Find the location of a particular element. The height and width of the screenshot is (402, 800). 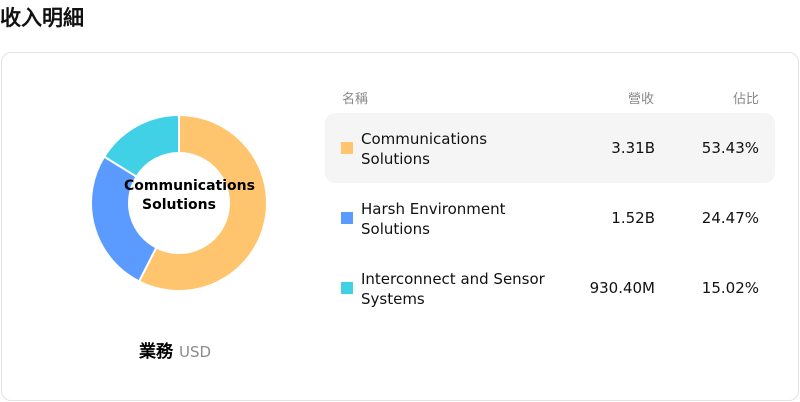

row-revenue: 1.52B is located at coordinates (633, 218).